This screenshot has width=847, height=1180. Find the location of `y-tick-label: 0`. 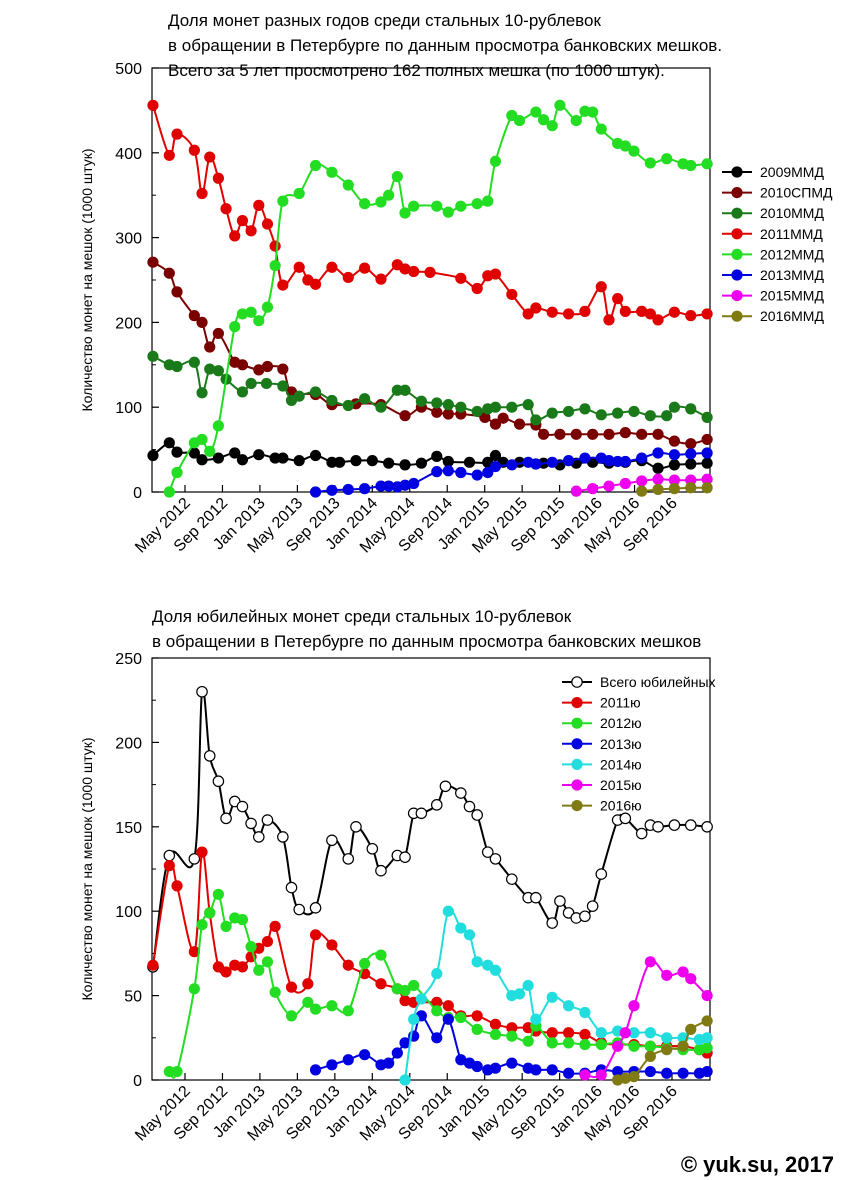

y-tick-label: 0 is located at coordinates (137, 1081).